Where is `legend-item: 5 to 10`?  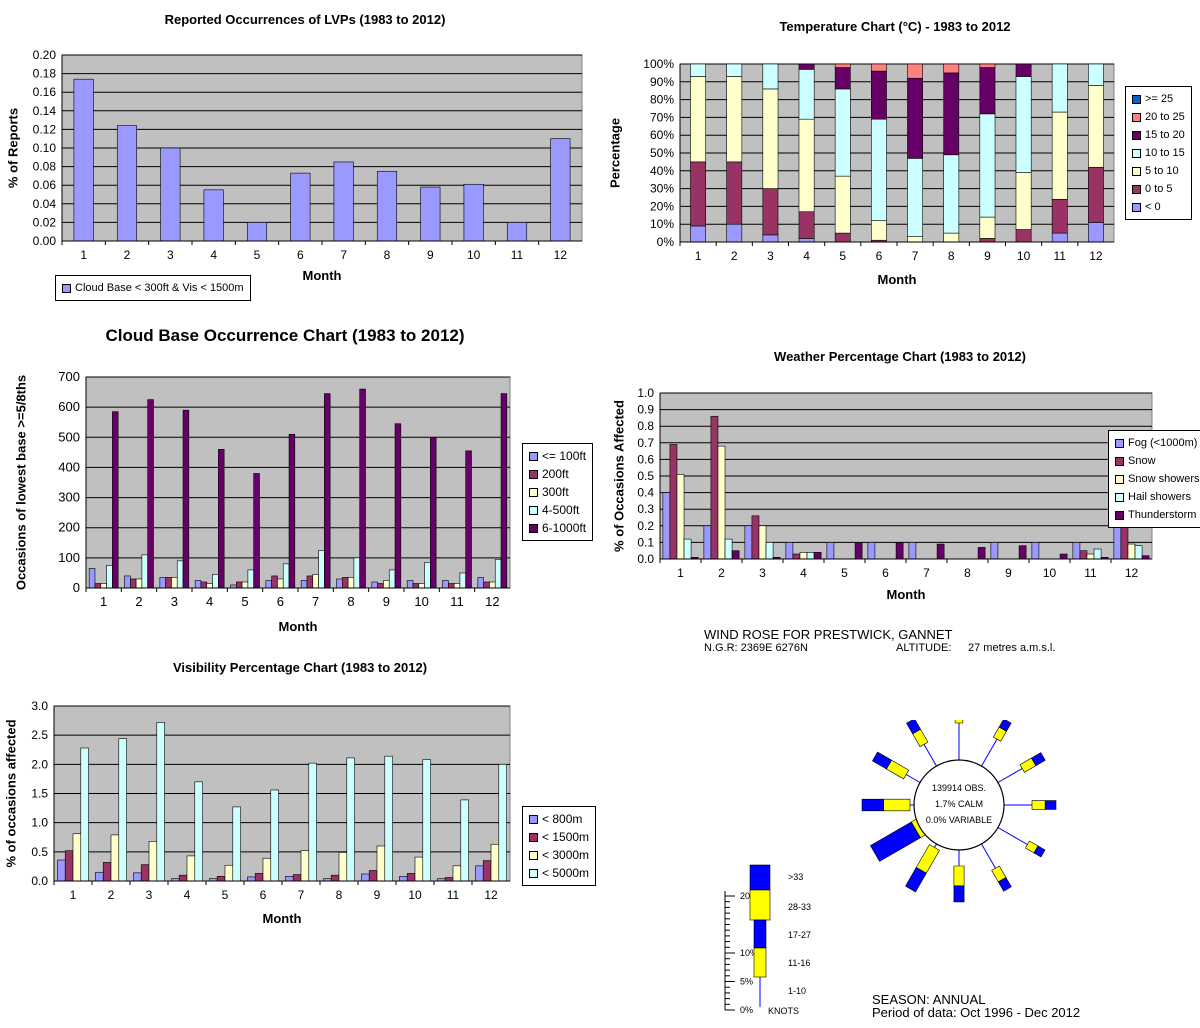
legend-item: 5 to 10 is located at coordinates (1158, 171).